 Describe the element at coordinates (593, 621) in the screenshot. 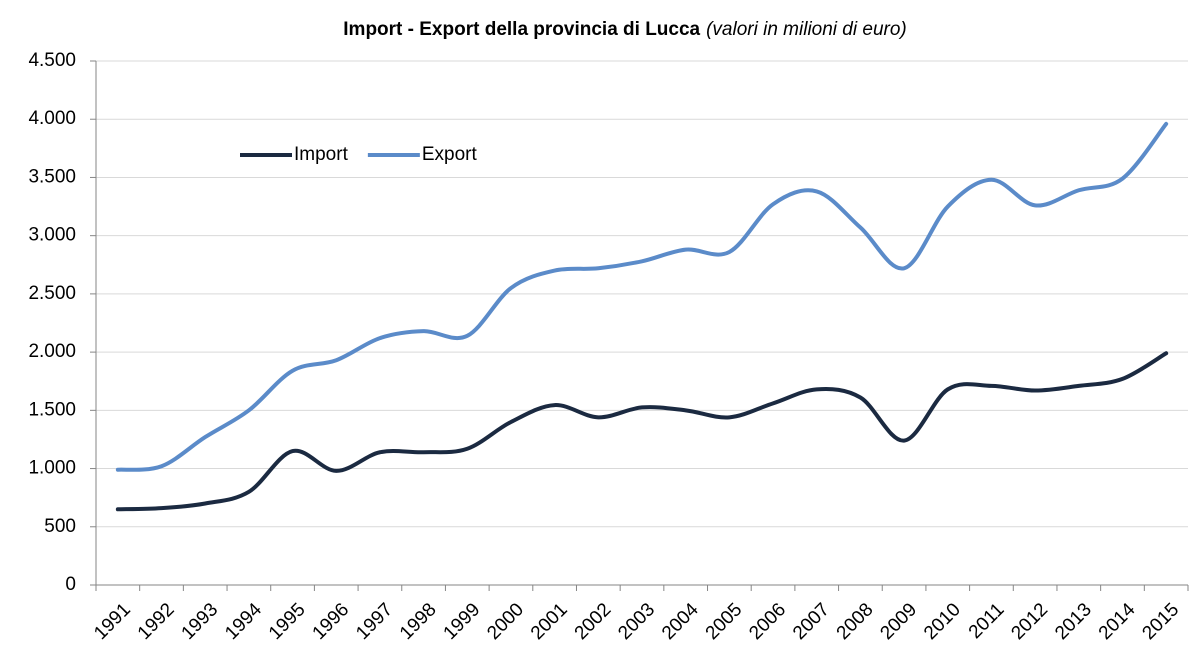

I see `x-tick-label: 2002` at that location.